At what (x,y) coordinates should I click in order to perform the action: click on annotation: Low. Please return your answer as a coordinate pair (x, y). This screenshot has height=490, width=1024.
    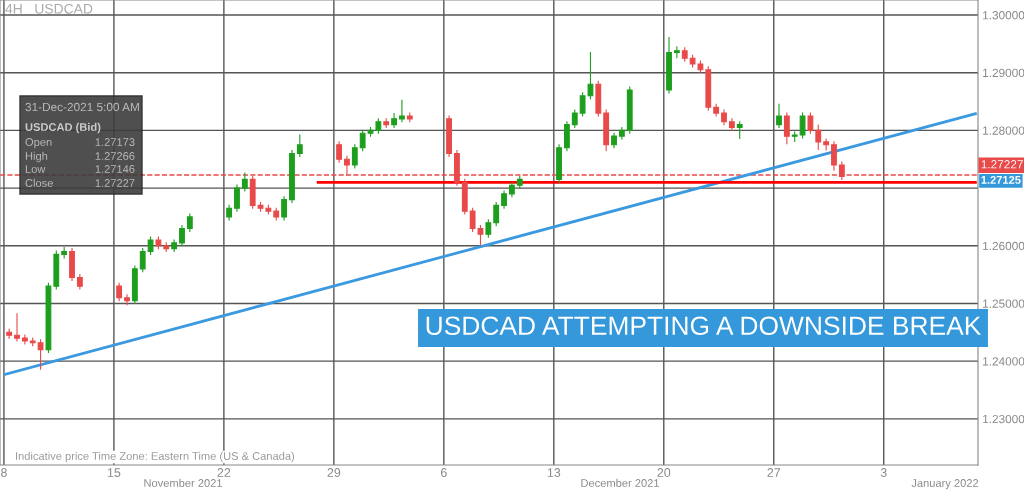
    Looking at the image, I should click on (35, 169).